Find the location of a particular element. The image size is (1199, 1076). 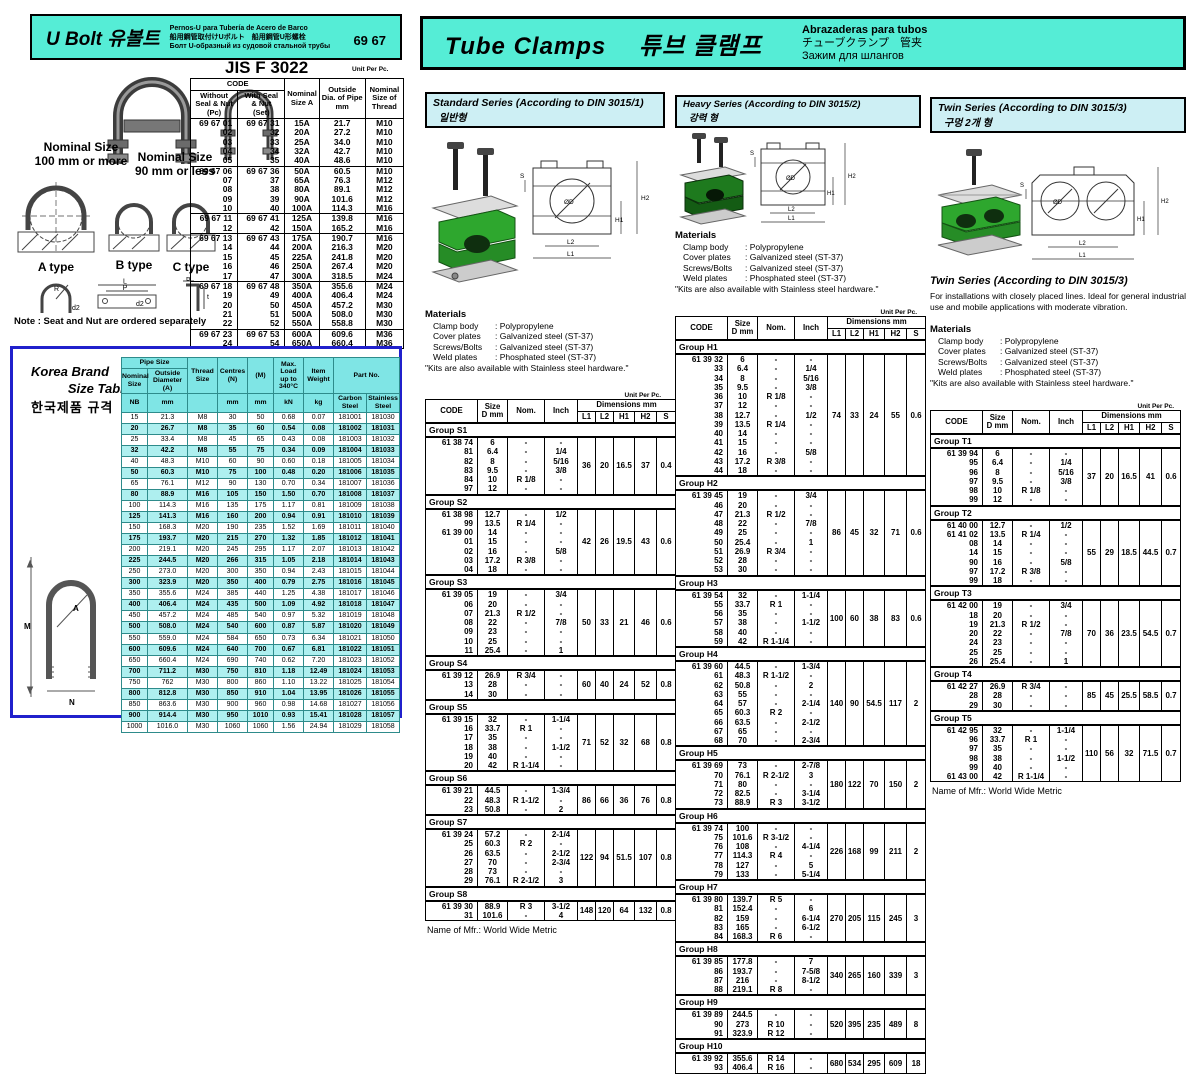

table-row: 99 40- - is located at coordinates (1056, 767).